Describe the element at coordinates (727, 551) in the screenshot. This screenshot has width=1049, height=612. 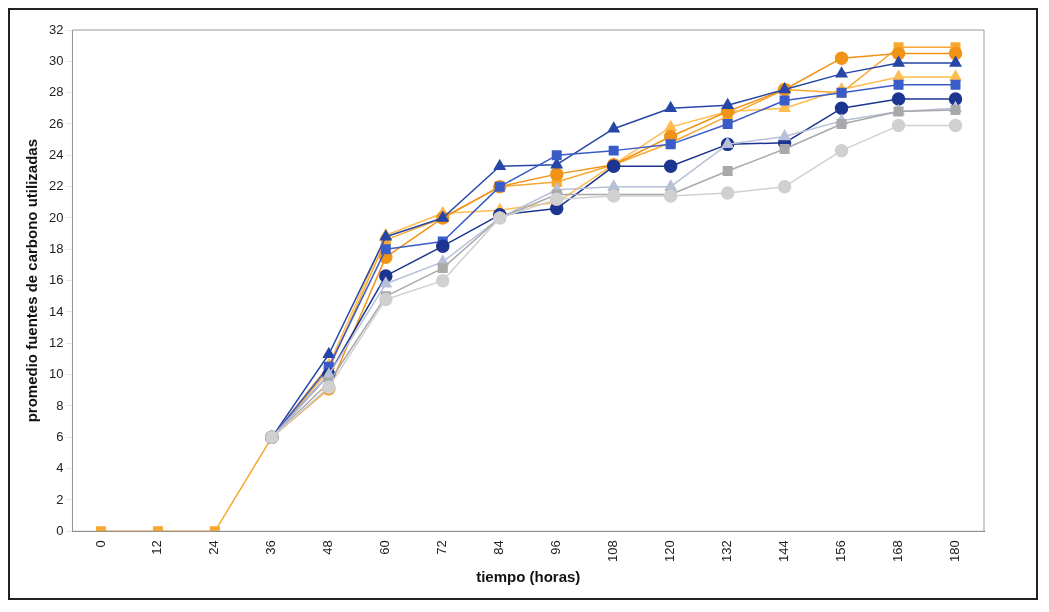
I see `x-tick-label: 132` at that location.